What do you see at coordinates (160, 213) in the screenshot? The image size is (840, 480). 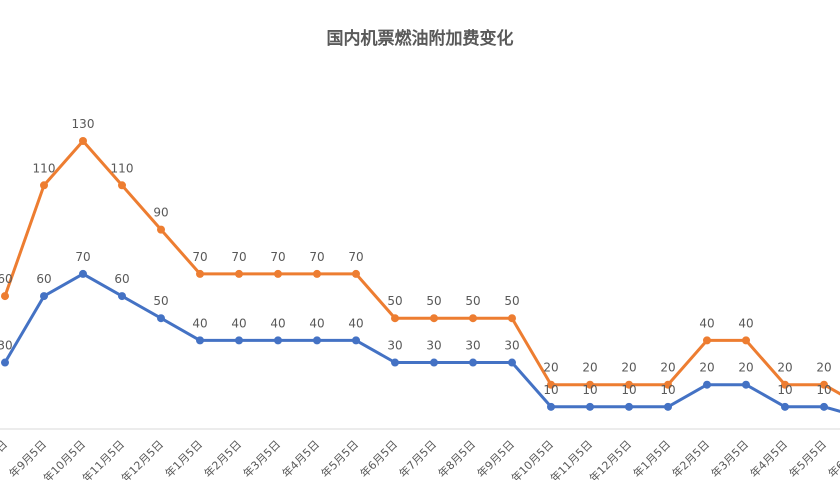 I see `data-label: 90` at bounding box center [160, 213].